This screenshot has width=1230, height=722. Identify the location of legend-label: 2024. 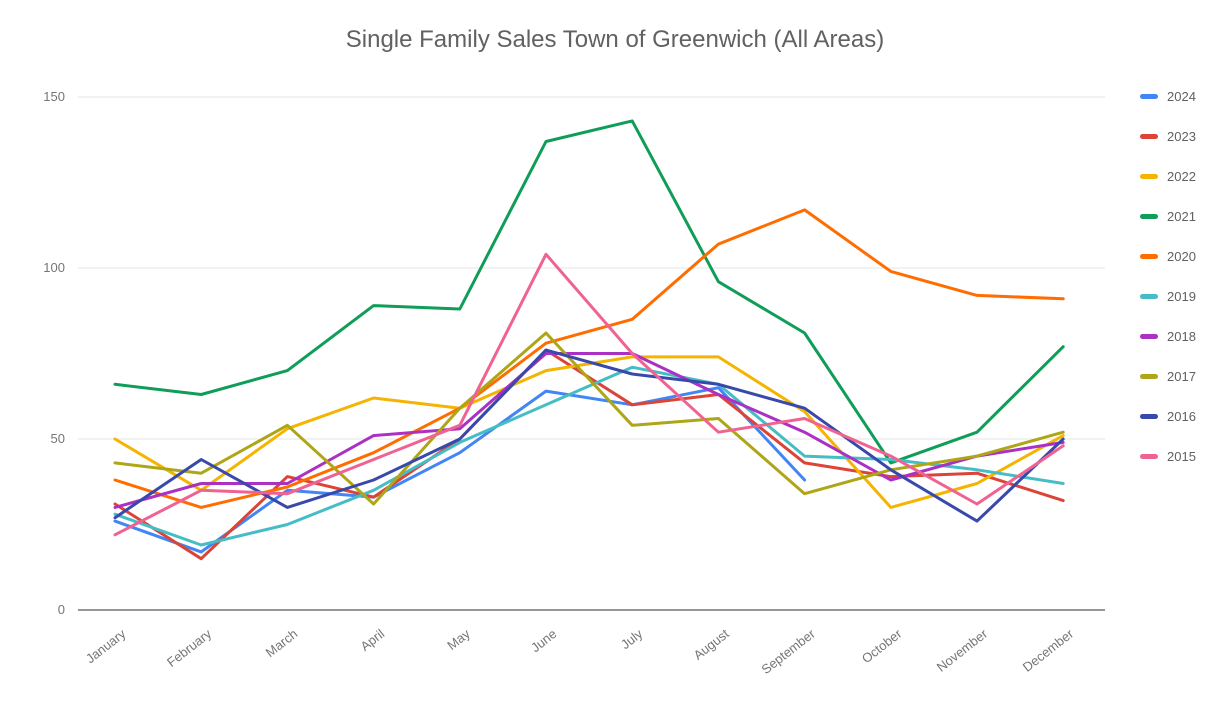
(1181, 96).